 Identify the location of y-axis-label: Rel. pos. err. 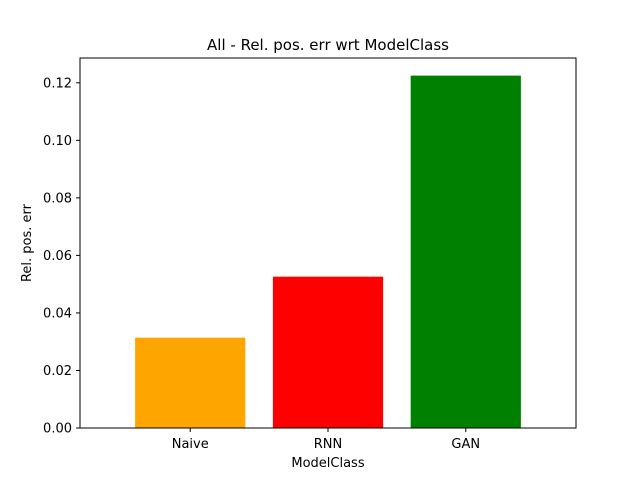
(27, 242).